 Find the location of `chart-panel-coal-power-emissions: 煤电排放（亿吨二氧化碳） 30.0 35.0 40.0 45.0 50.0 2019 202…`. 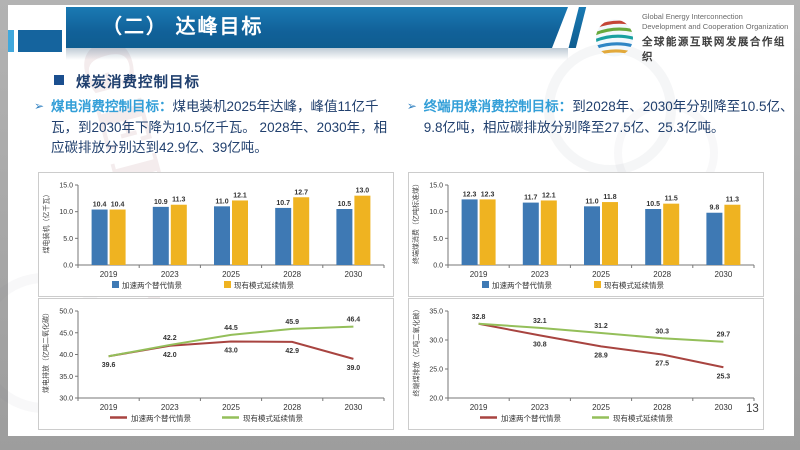

chart-panel-coal-power-emissions: 煤电排放（亿吨二氧化碳） 30.0 35.0 40.0 45.0 50.0 2019 202… is located at coordinates (216, 364).